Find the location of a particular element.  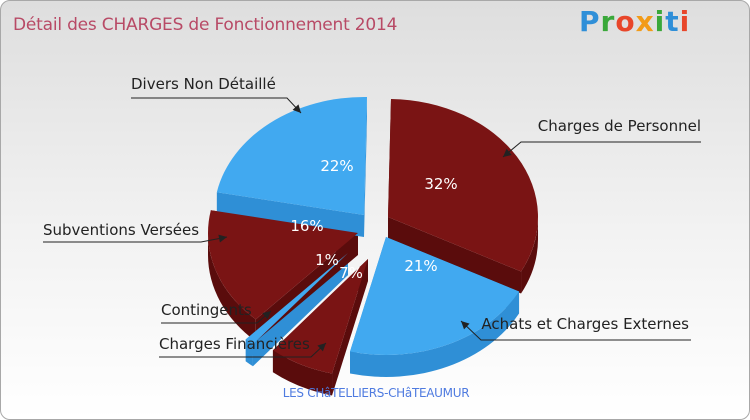

slice-percent-label: 21% is located at coordinates (420, 266).